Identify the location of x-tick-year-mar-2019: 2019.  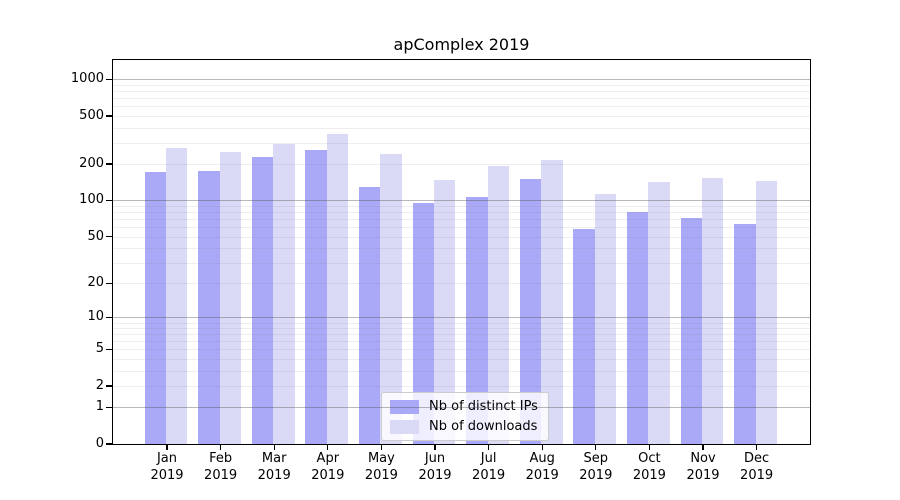
(274, 475).